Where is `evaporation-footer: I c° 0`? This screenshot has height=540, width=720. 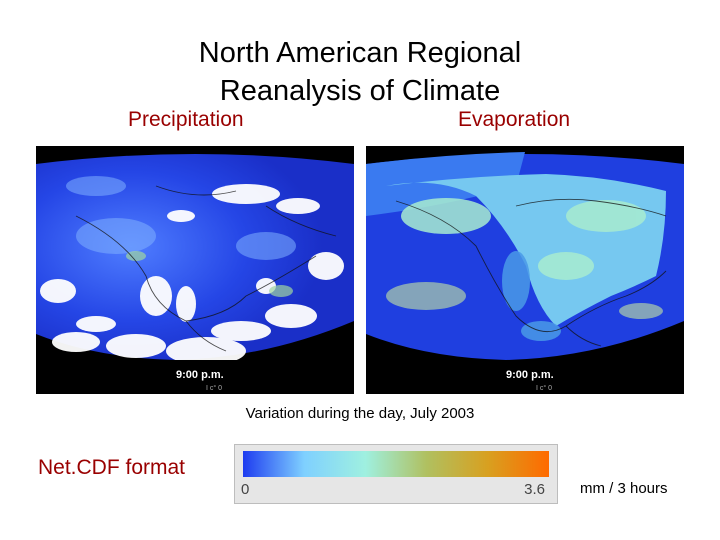 evaporation-footer: I c° 0 is located at coordinates (544, 388).